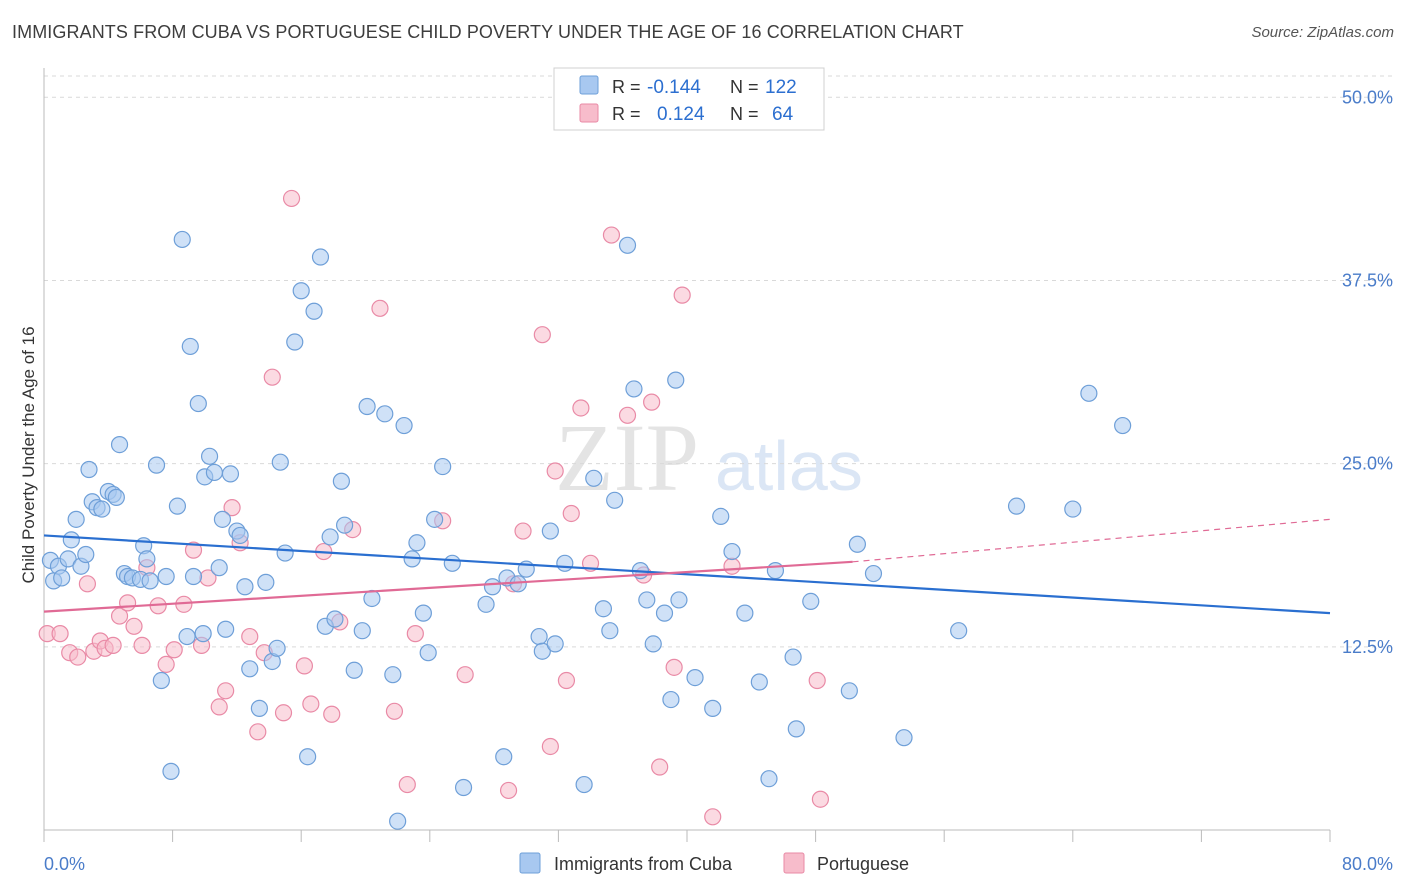 This screenshot has width=1406, height=892. What do you see at coordinates (709, 457) in the screenshot?
I see `watermark: ZIP atlas` at bounding box center [709, 457].